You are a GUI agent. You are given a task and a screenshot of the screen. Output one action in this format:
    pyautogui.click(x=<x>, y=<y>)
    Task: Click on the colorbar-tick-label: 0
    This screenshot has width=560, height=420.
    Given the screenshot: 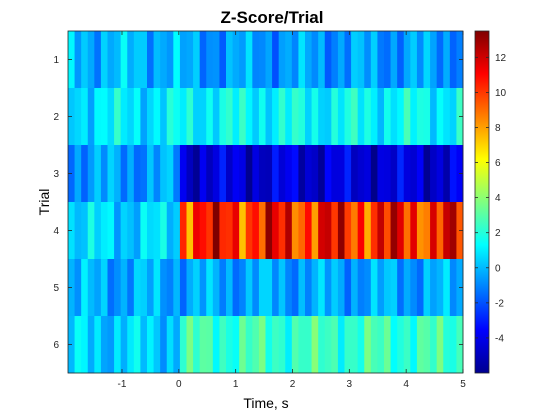 What is the action you would take?
    pyautogui.click(x=498, y=268)
    